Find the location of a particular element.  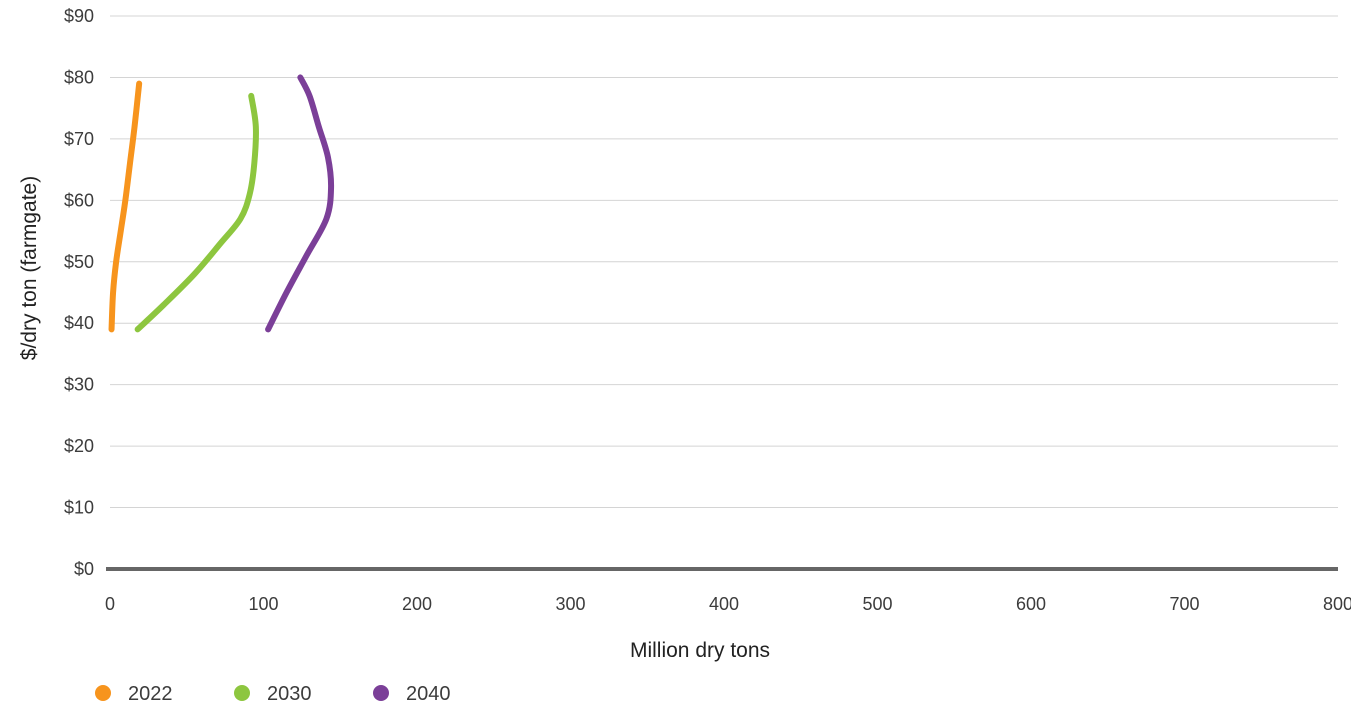

series-lines is located at coordinates (221, 203).